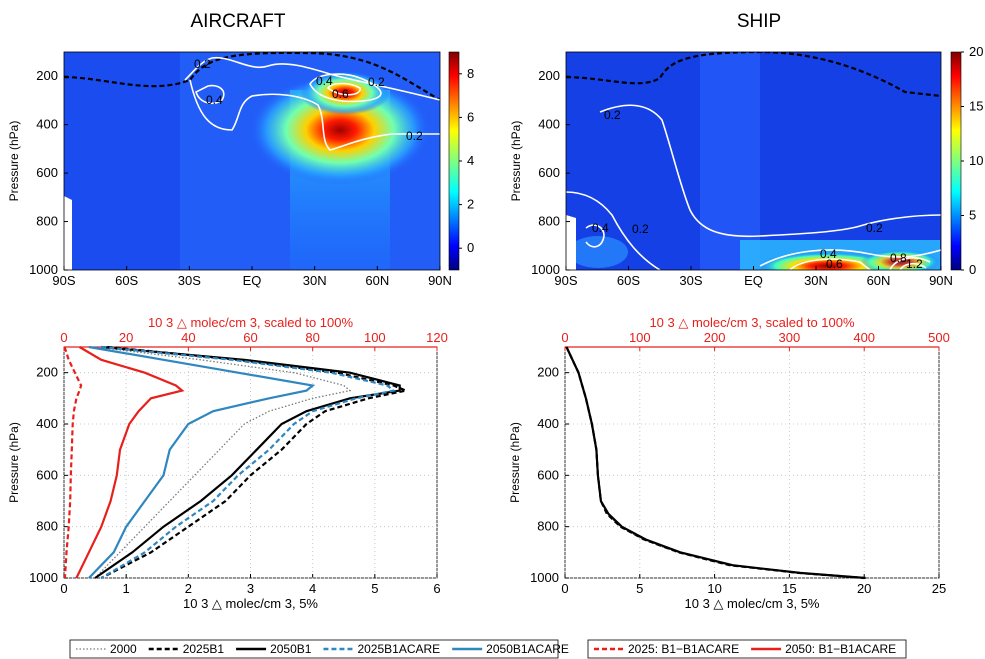  Describe the element at coordinates (204, 649) in the screenshot. I see `legend-label: 2025B1` at that location.